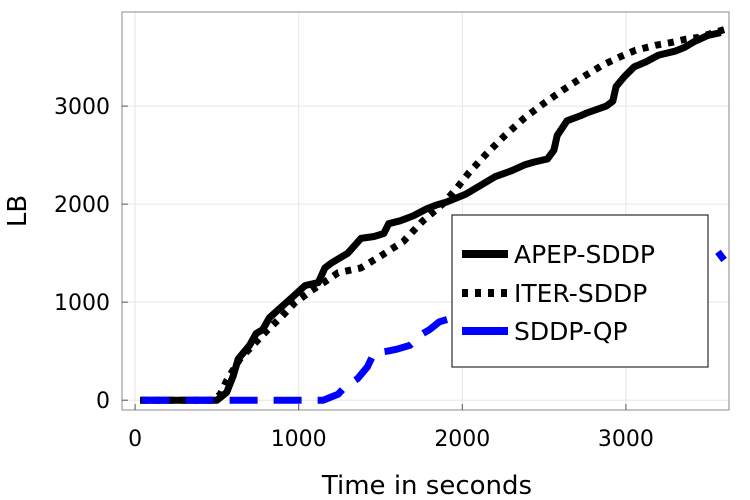 The height and width of the screenshot is (500, 750). What do you see at coordinates (391, 428) in the screenshot?
I see `x-axis-ticks: 0 1000 2000 3000` at bounding box center [391, 428].